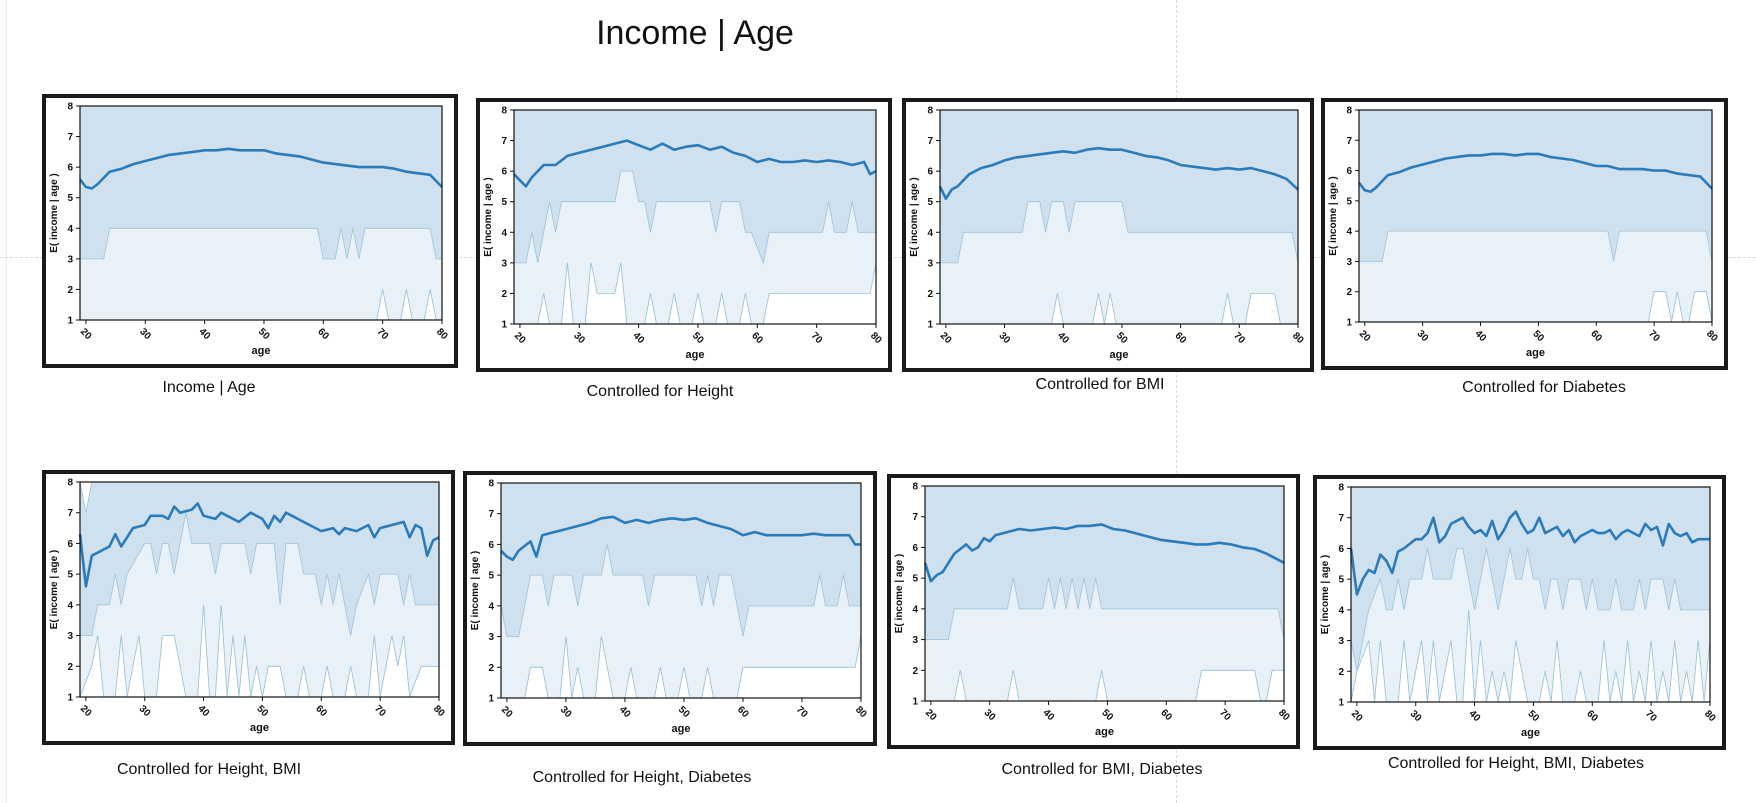  Describe the element at coordinates (1100, 384) in the screenshot. I see `caption-bmi: Controlled for BMI` at that location.